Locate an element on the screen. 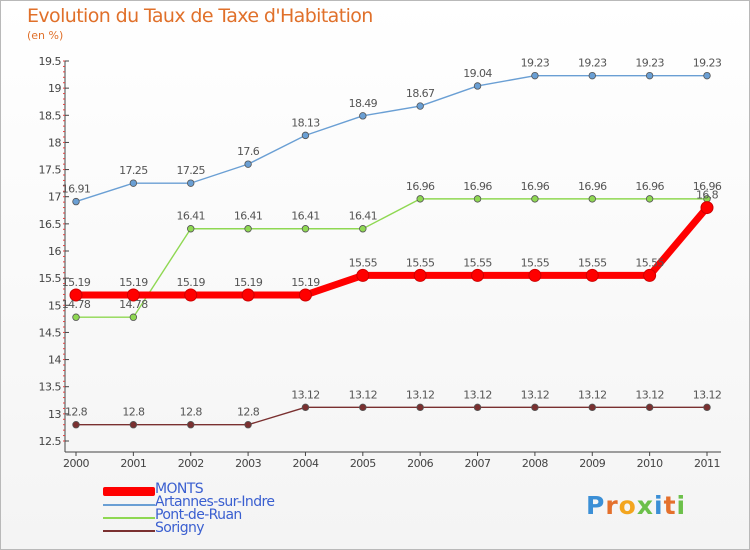 The height and width of the screenshot is (550, 750). data-label-monts: 15.19 is located at coordinates (248, 282).